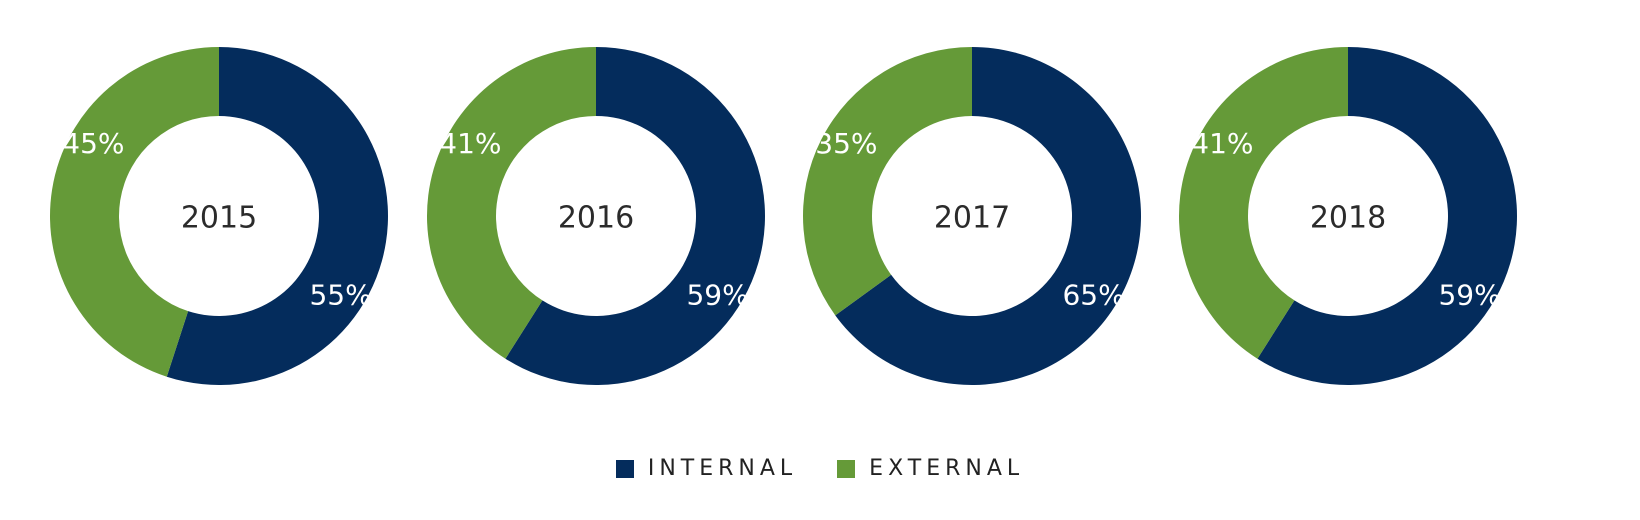  What do you see at coordinates (135, 212) in the screenshot?
I see `slice-external-2015` at bounding box center [135, 212].